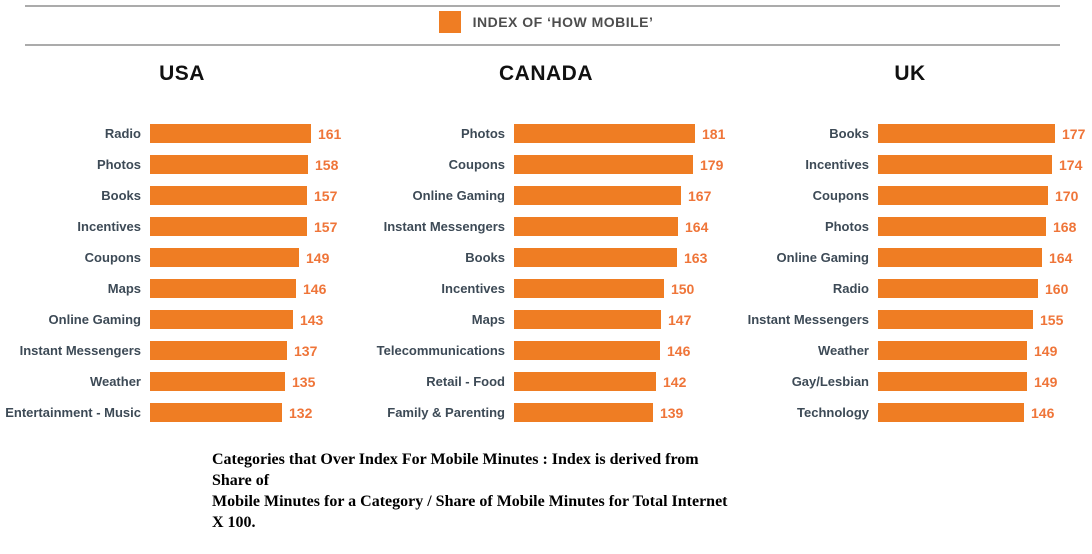 The height and width of the screenshot is (554, 1092). I want to click on bar-row: Online Gaming 143, so click(182, 319).